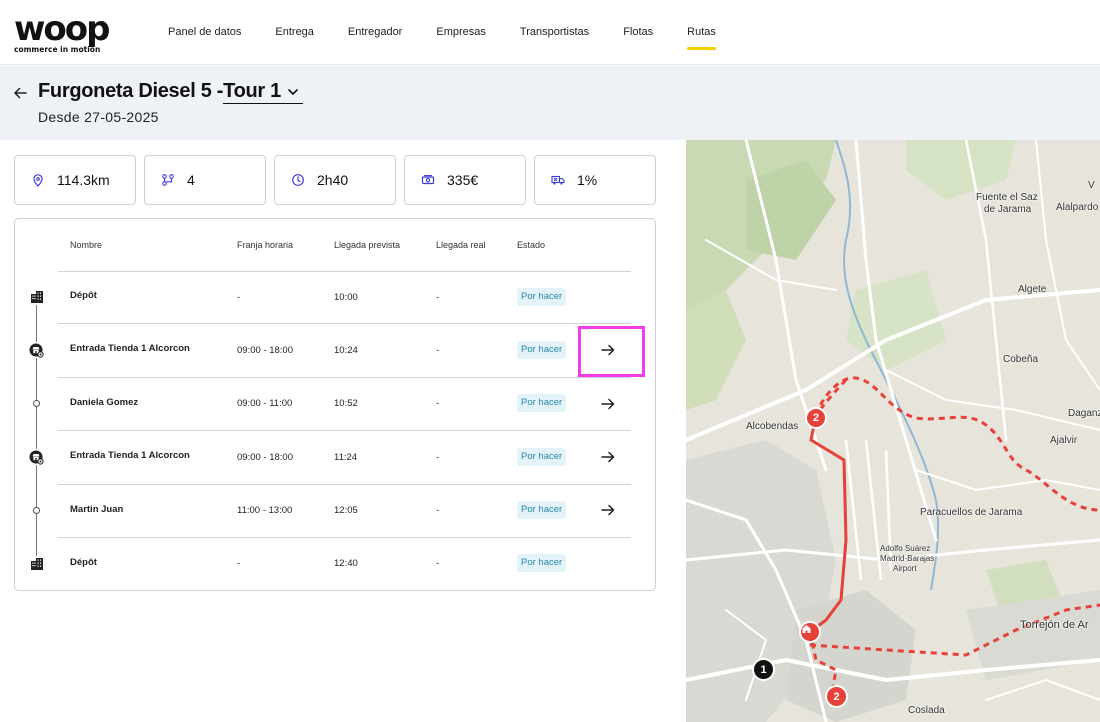  What do you see at coordinates (293, 91) in the screenshot?
I see `chevron-down-icon` at bounding box center [293, 91].